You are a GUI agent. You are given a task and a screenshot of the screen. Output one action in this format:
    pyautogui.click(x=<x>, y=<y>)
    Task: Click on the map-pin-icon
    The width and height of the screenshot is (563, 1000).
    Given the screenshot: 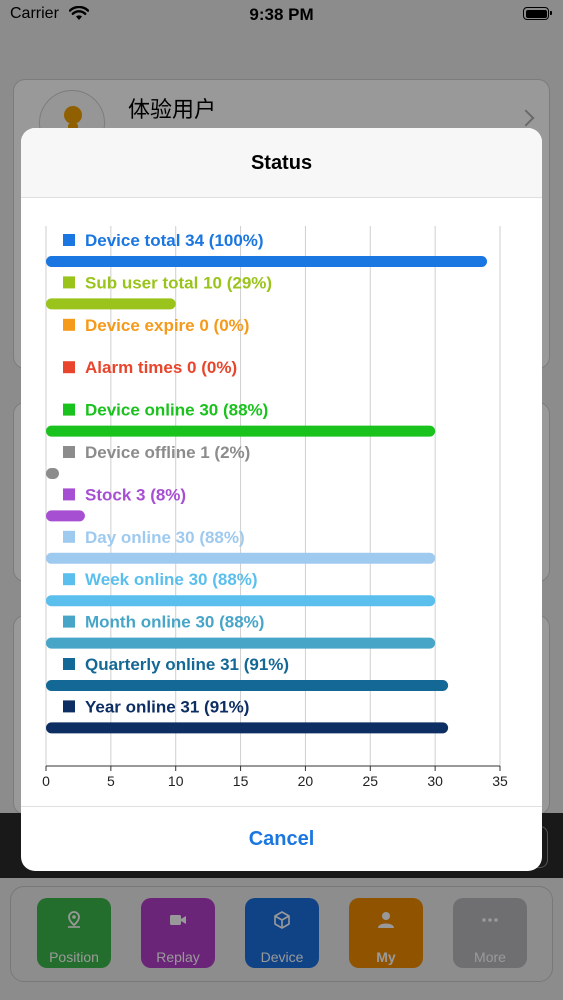 What is the action you would take?
    pyautogui.click(x=74, y=919)
    